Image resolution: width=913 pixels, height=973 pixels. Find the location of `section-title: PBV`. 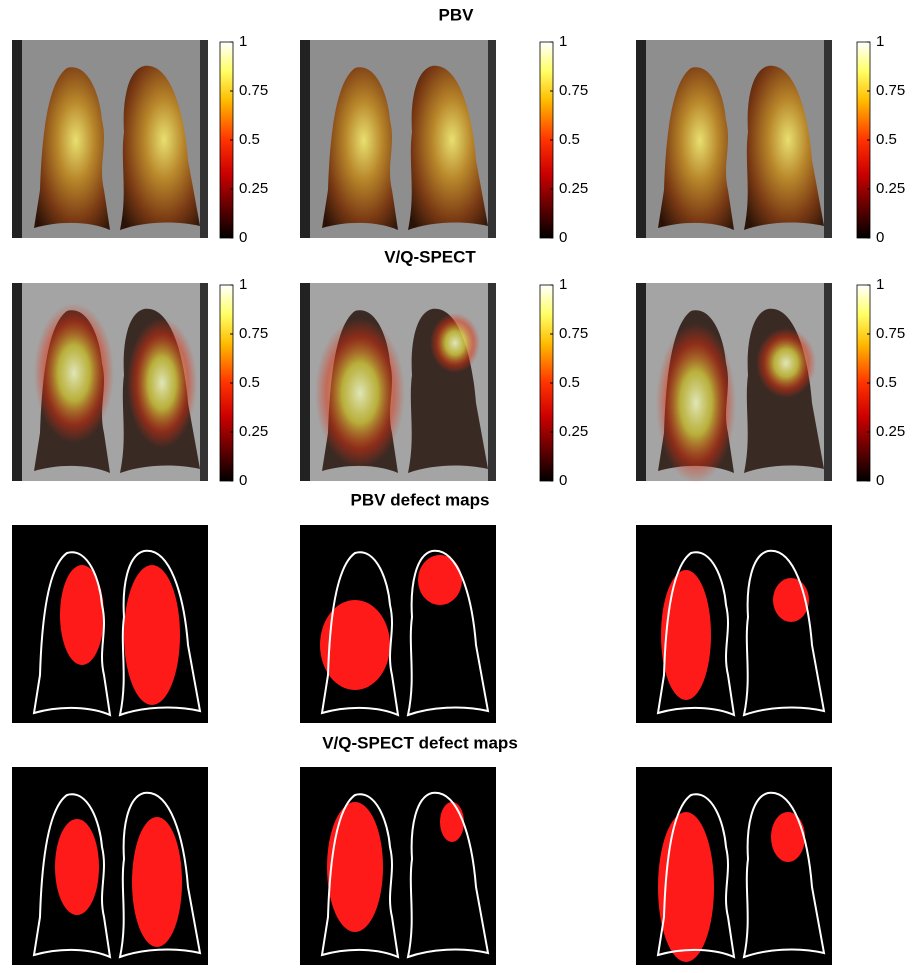

section-title: PBV is located at coordinates (457, 14).